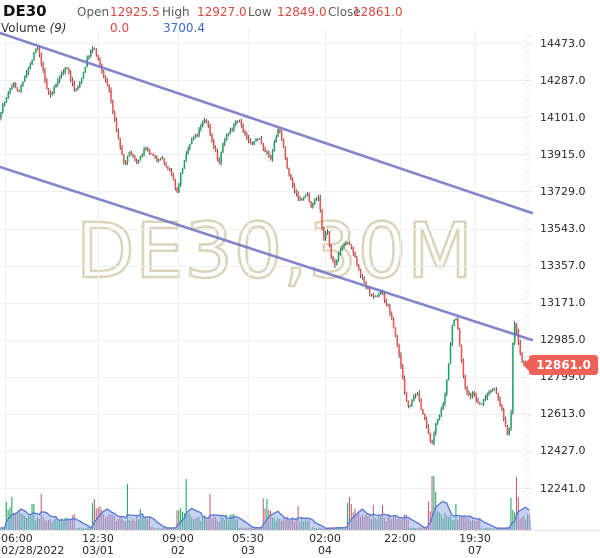 The height and width of the screenshot is (558, 600). I want to click on time-tick-label: 05:30 03, so click(248, 544).